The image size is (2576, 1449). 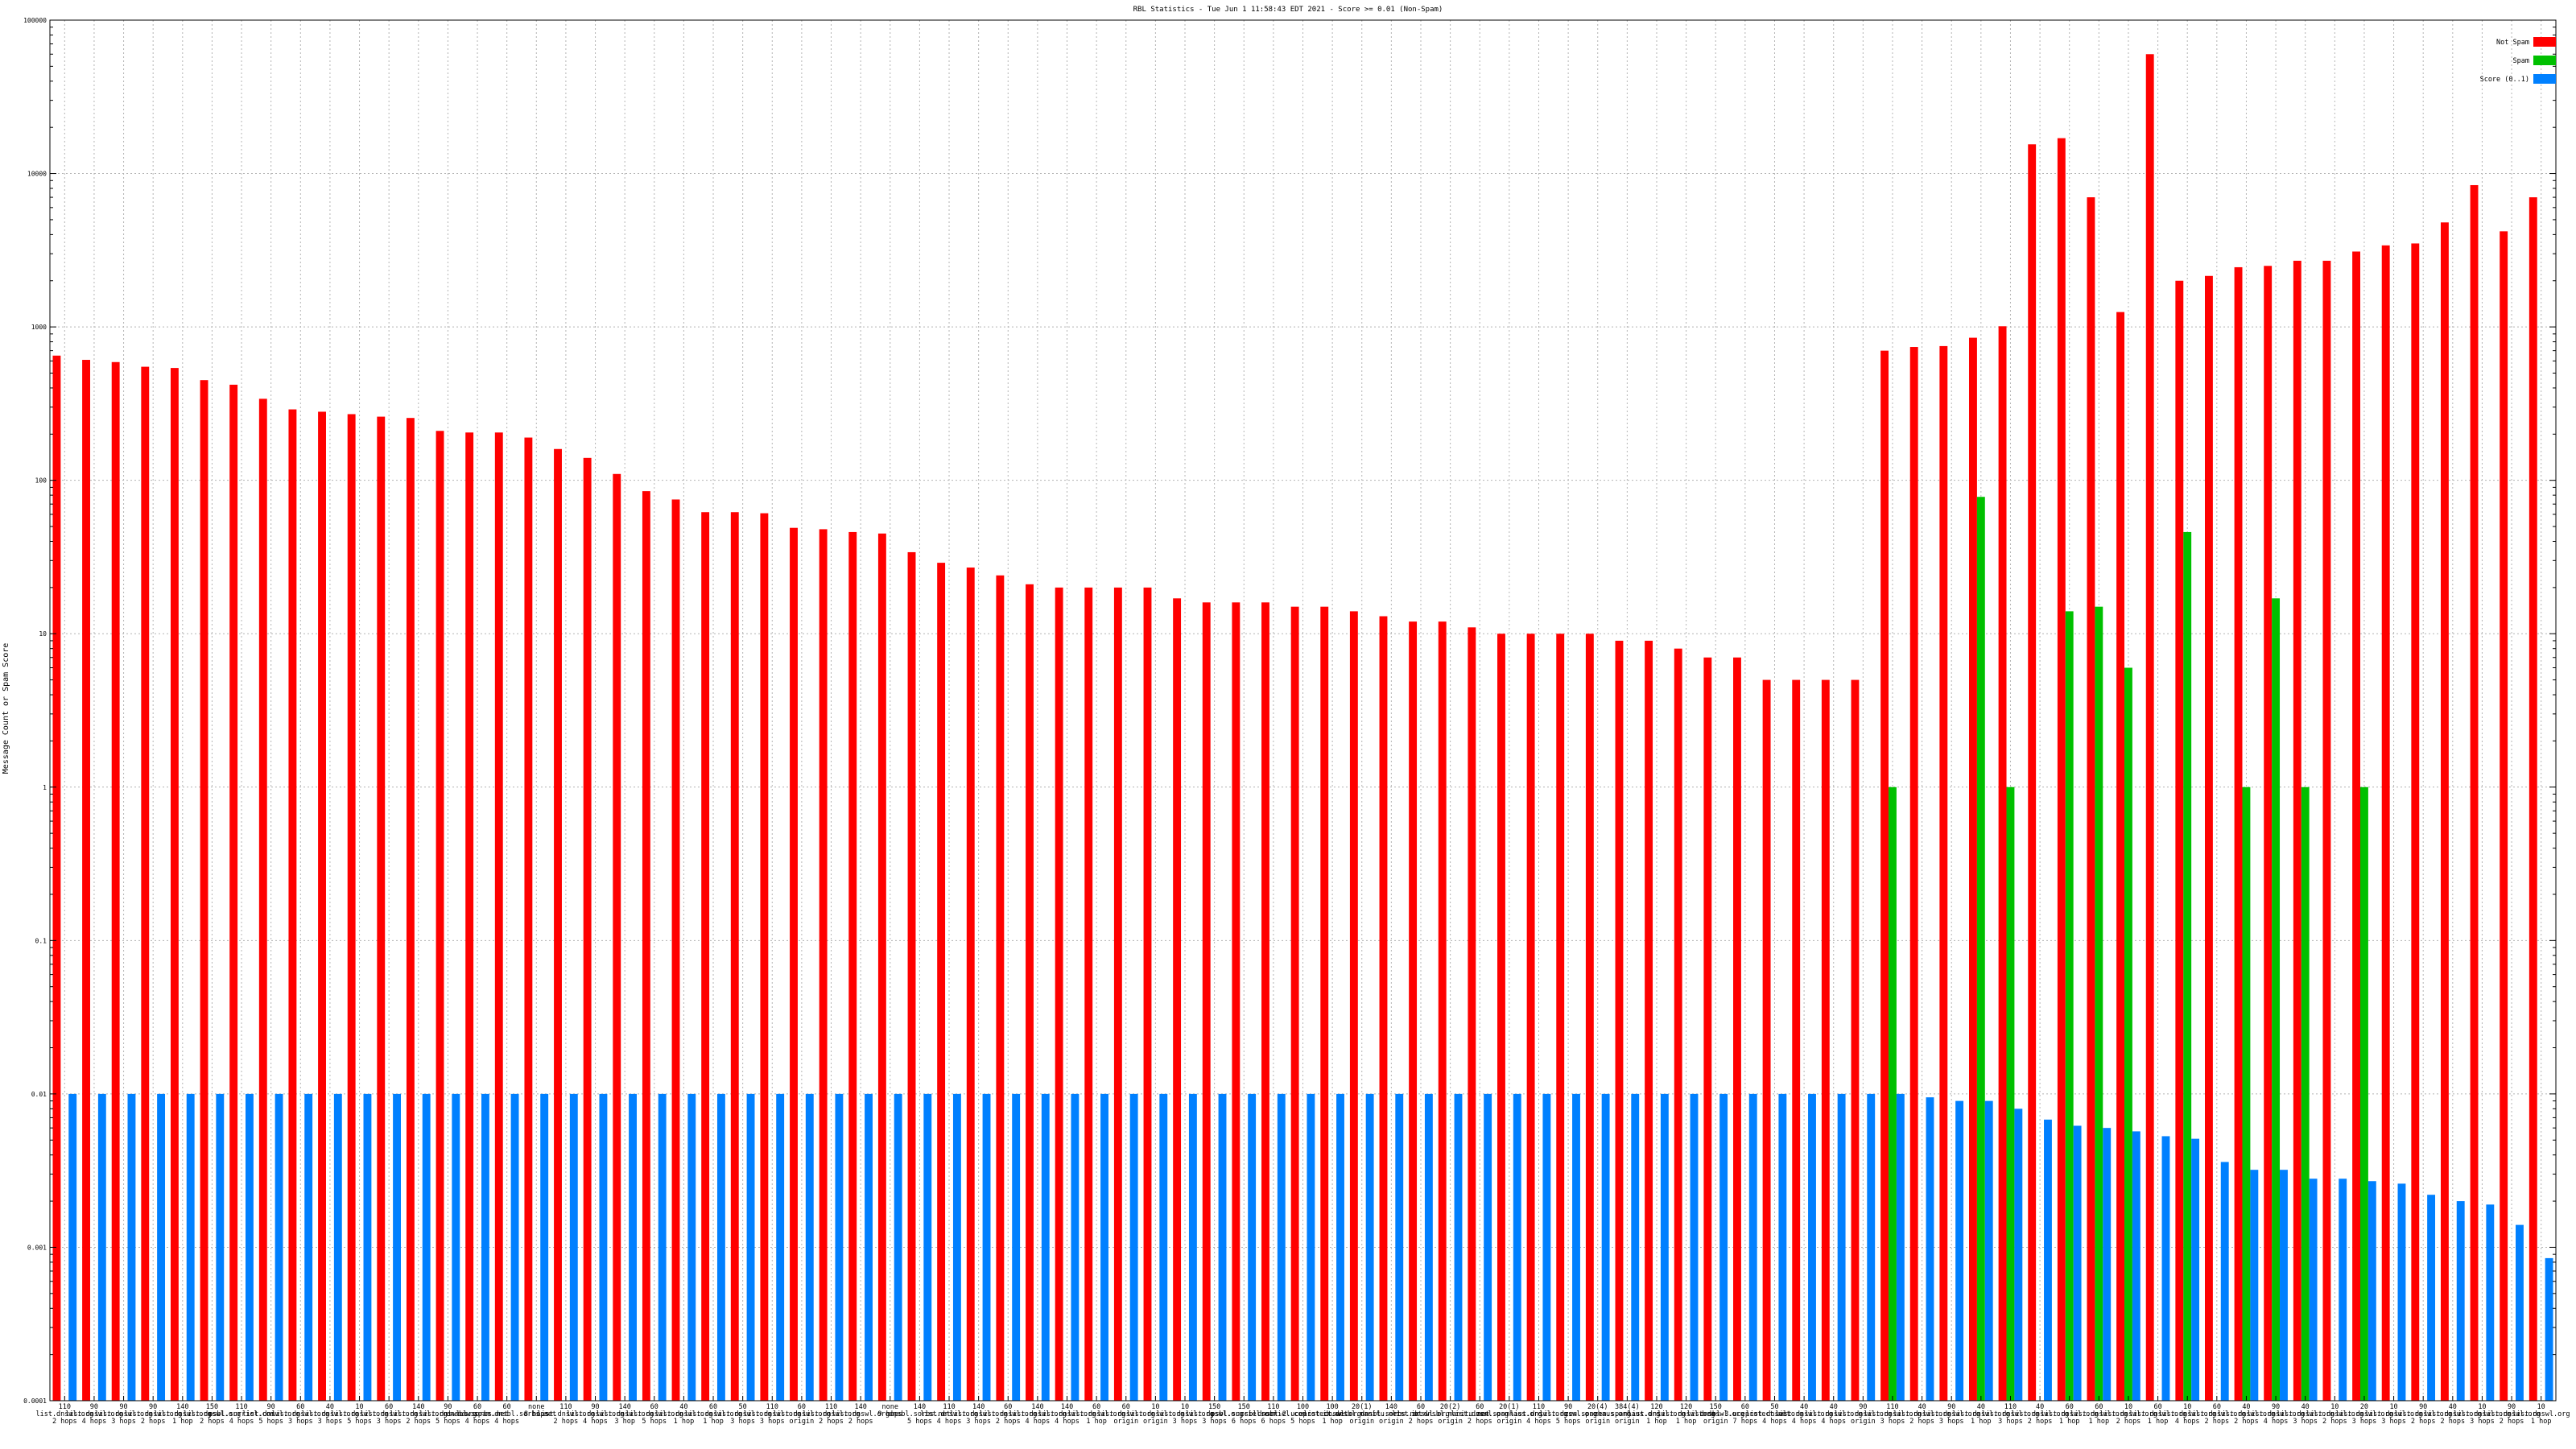 What do you see at coordinates (1605, 1247) in the screenshot?
I see `bar-score-0-1--52` at bounding box center [1605, 1247].